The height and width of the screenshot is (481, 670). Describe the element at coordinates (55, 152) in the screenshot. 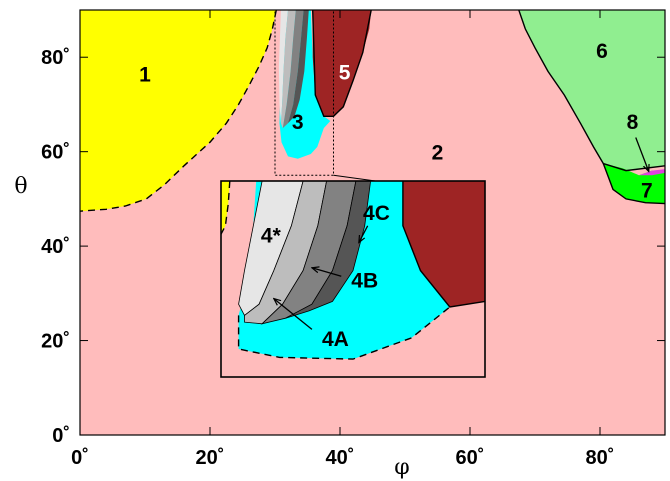

I see `y-tick-label: 60˚` at that location.